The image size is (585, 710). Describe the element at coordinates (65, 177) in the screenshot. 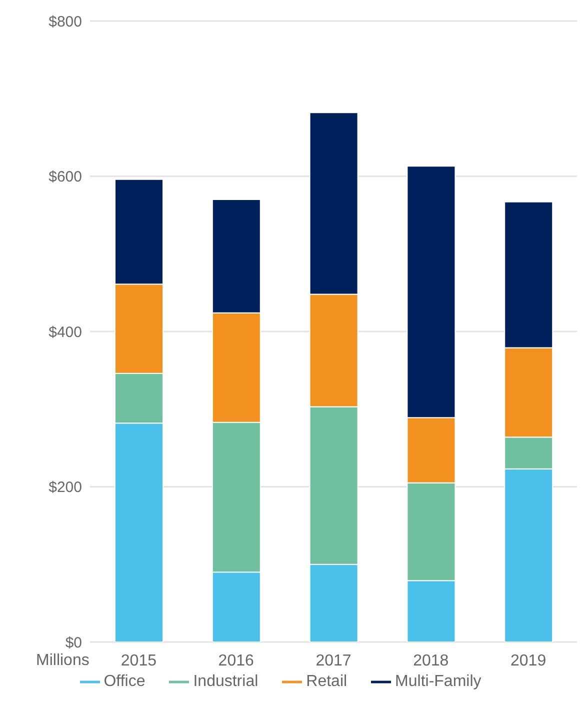

I see `y-tick-label: $600` at that location.